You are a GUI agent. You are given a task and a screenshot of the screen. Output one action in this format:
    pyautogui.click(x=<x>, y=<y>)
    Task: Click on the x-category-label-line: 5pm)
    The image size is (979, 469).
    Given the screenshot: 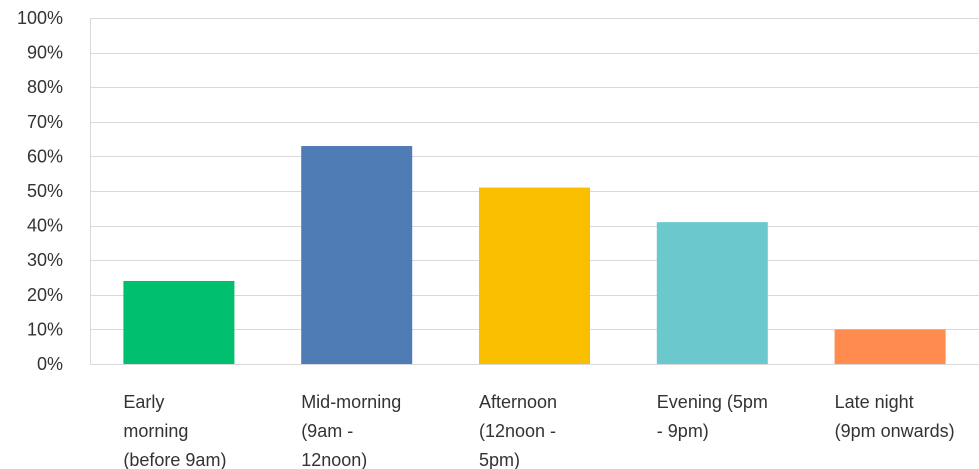 What is the action you would take?
    pyautogui.click(x=499, y=459)
    